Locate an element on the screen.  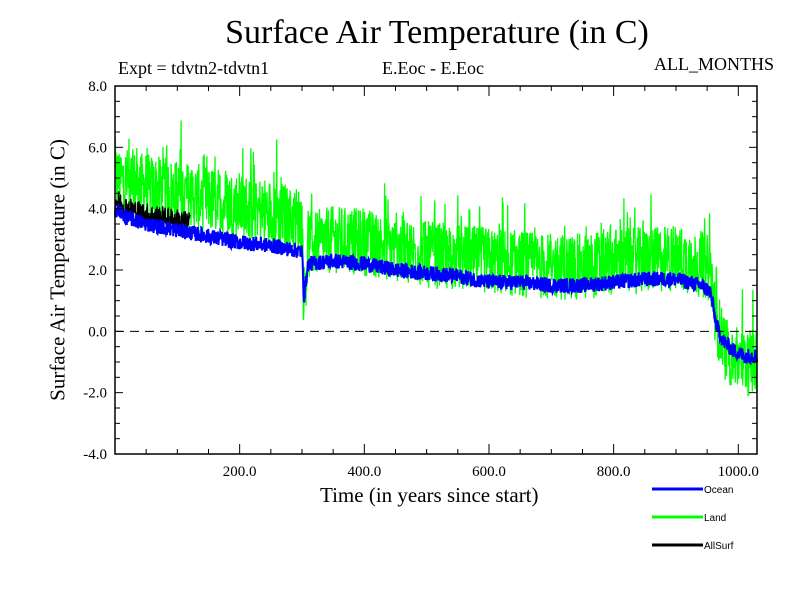
variable-subtitle: E.Eoc - E.Eoc is located at coordinates (433, 68).